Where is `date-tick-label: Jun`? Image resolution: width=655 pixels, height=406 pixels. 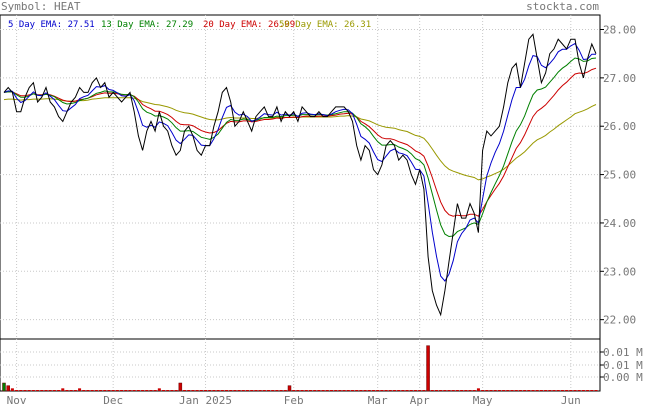
date-tick-label: Jun is located at coordinates (571, 400).